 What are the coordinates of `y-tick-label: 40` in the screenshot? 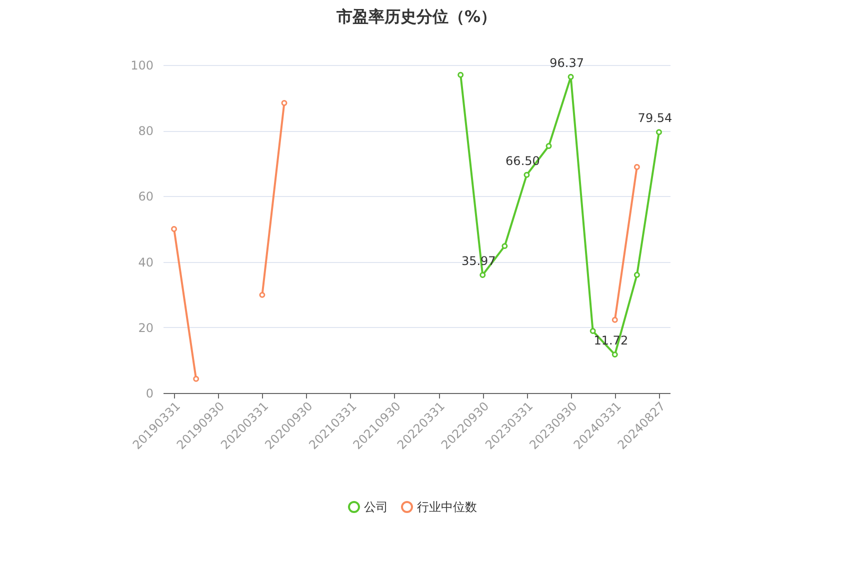 It's located at (146, 262).